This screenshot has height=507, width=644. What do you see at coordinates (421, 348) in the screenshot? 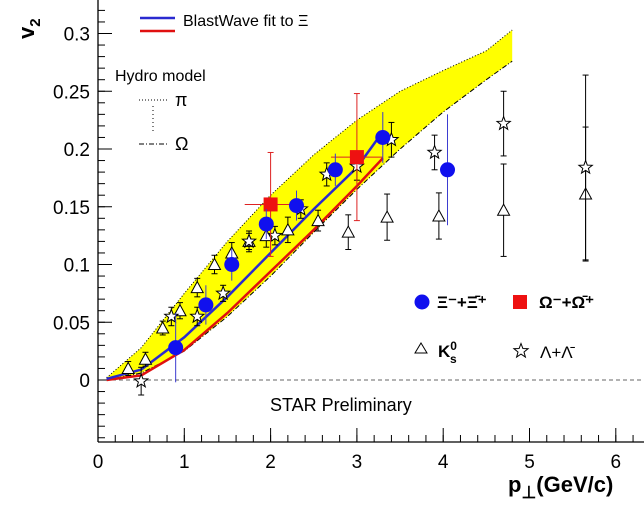
I see `legend-k0s-marker` at bounding box center [421, 348].